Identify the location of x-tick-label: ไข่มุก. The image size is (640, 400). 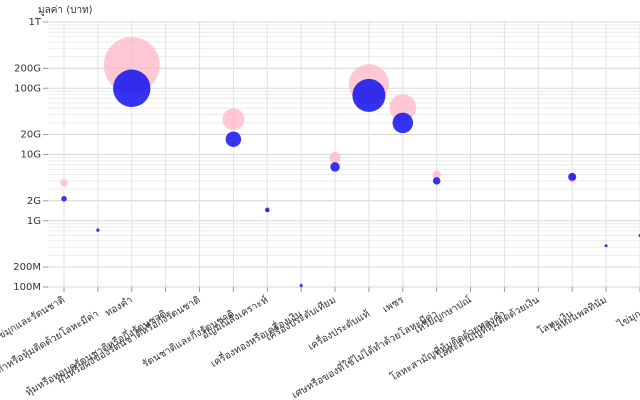
(627, 319).